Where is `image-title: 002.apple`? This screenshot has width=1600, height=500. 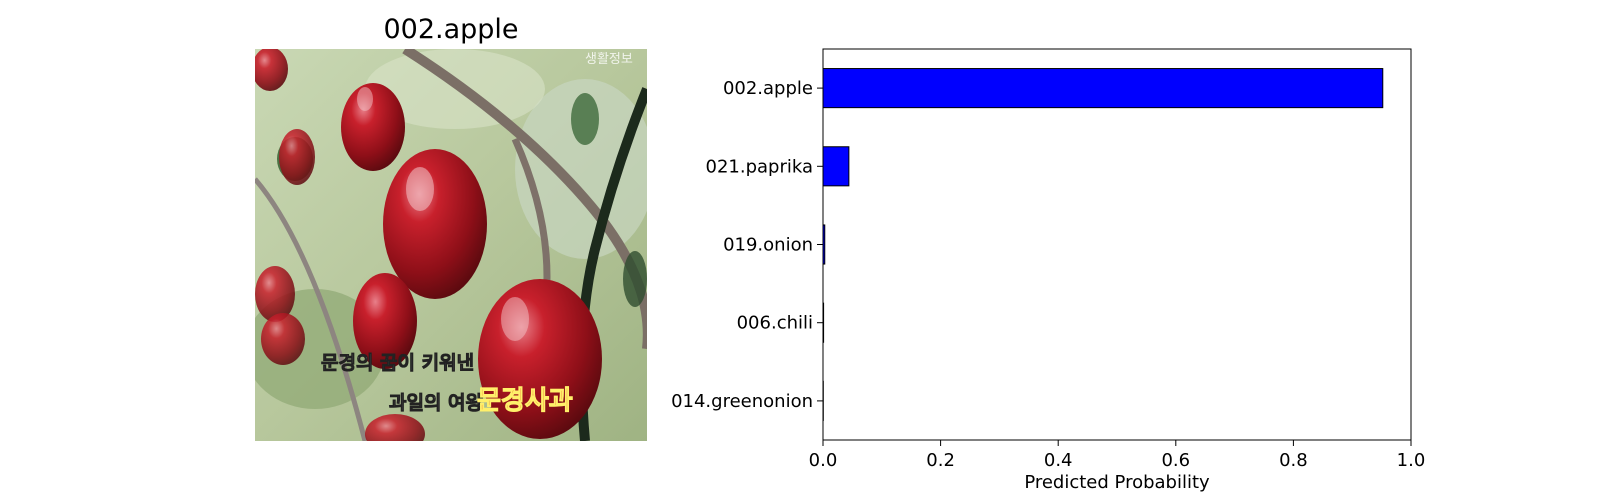 image-title: 002.apple is located at coordinates (451, 29).